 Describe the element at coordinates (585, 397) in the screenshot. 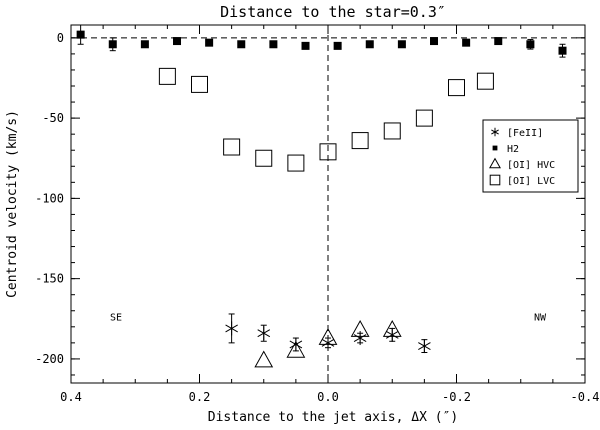

I see `x-tick-label: -0.4` at that location.